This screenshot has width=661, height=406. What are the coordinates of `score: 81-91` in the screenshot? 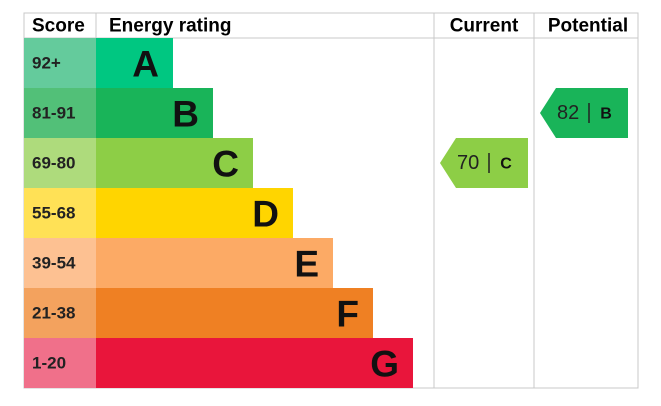 It's located at (53, 113).